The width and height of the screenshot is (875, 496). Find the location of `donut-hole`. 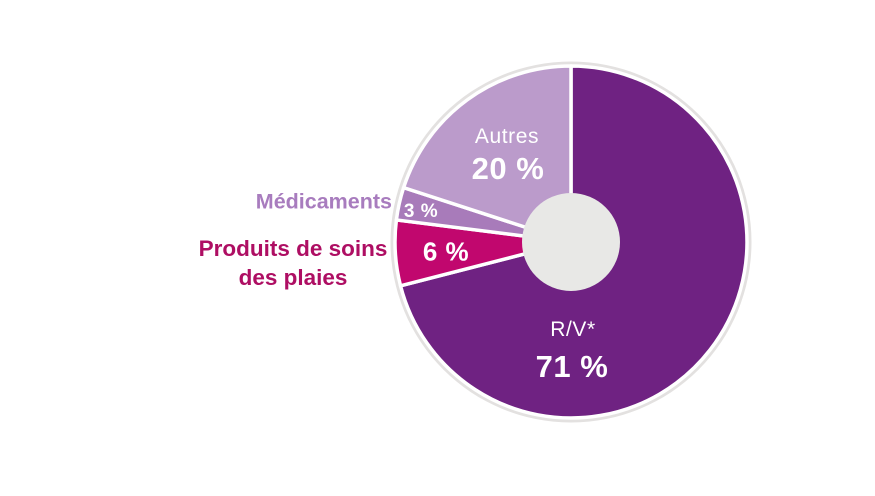

donut-hole is located at coordinates (571, 242).